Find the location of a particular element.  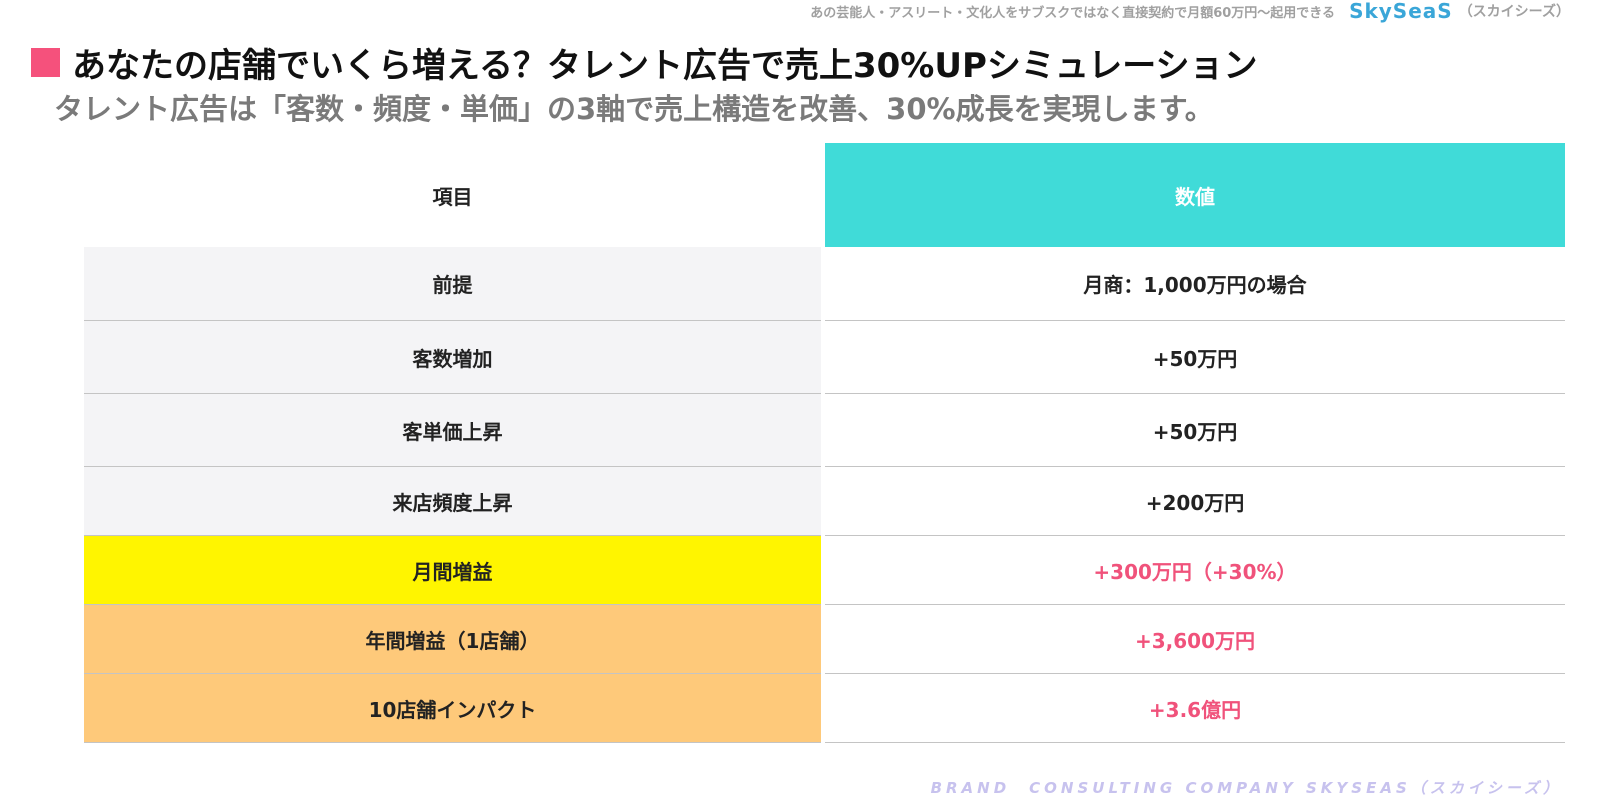

brand-kana: （スカイシーズ） is located at coordinates (1514, 12).